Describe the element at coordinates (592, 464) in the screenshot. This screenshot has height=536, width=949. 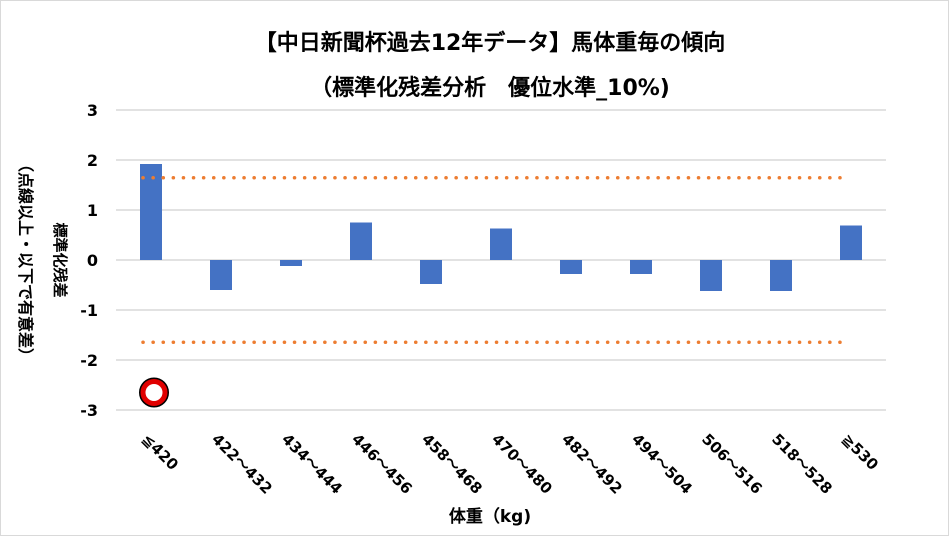
I see `x-tick-label: 482～492` at that location.